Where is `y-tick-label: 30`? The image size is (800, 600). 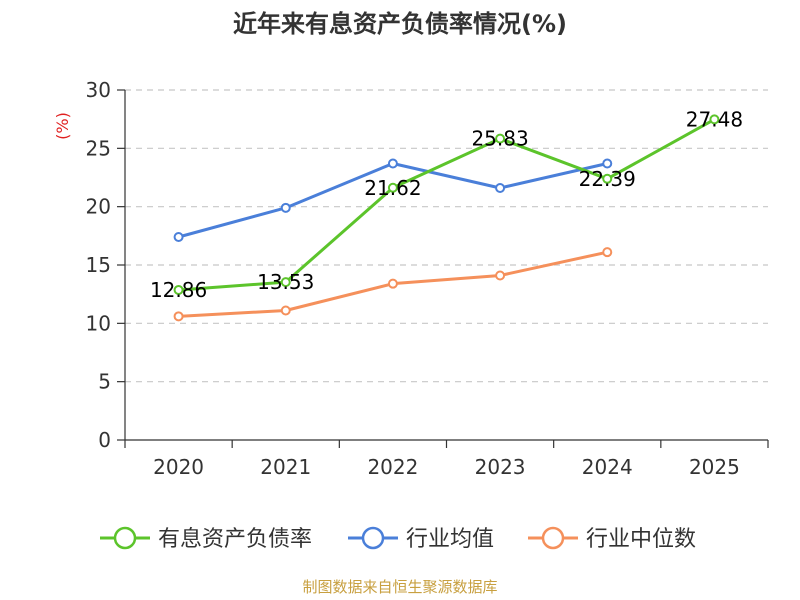 y-tick-label: 30 is located at coordinates (98, 90).